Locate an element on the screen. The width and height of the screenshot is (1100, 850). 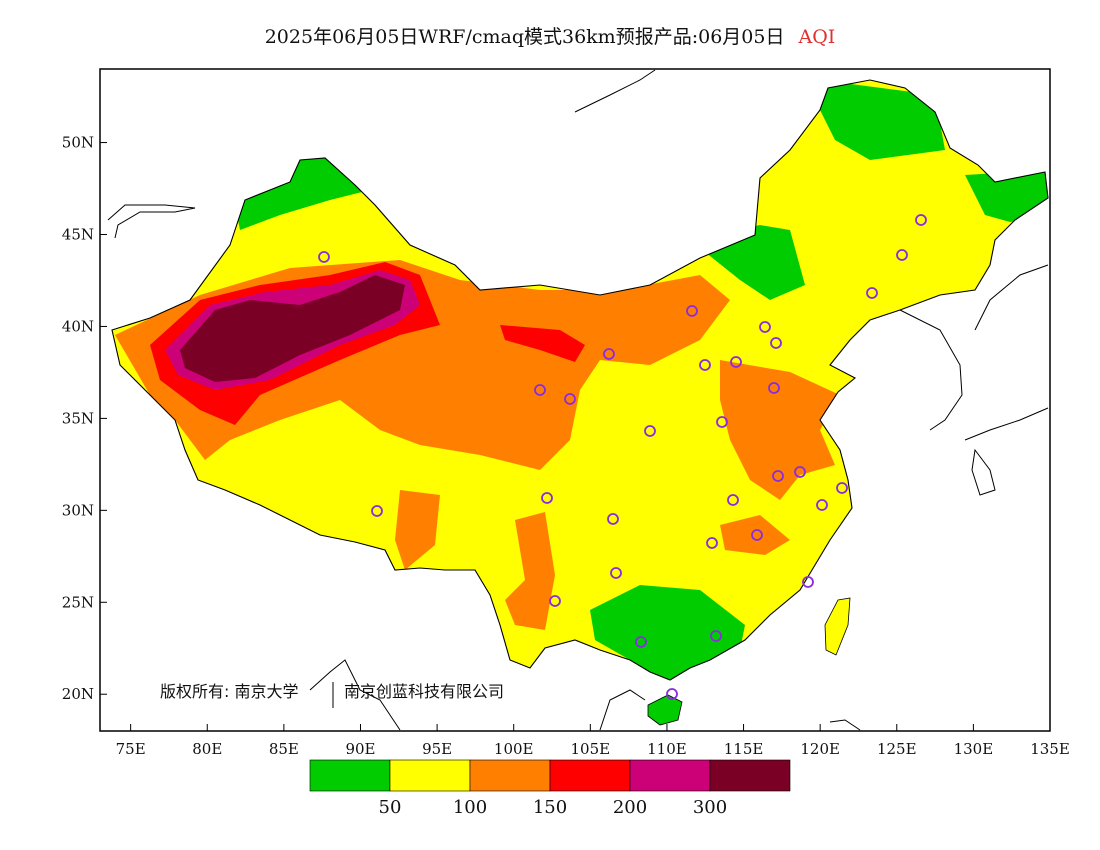
x-tick-label: 120E is located at coordinates (820, 749).